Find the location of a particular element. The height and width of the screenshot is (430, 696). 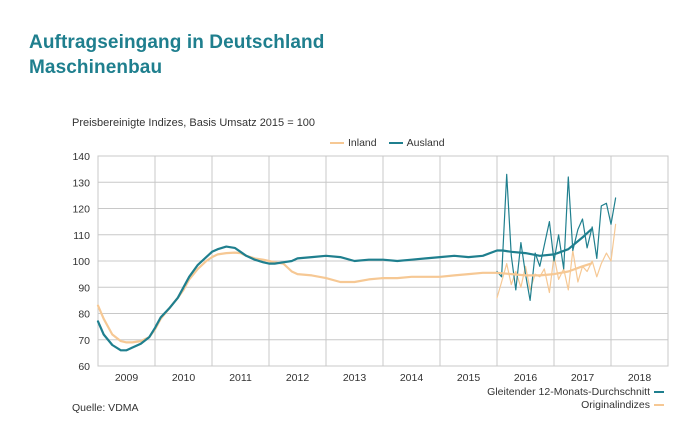

title-line-2: Maschinenbau is located at coordinates (96, 67).